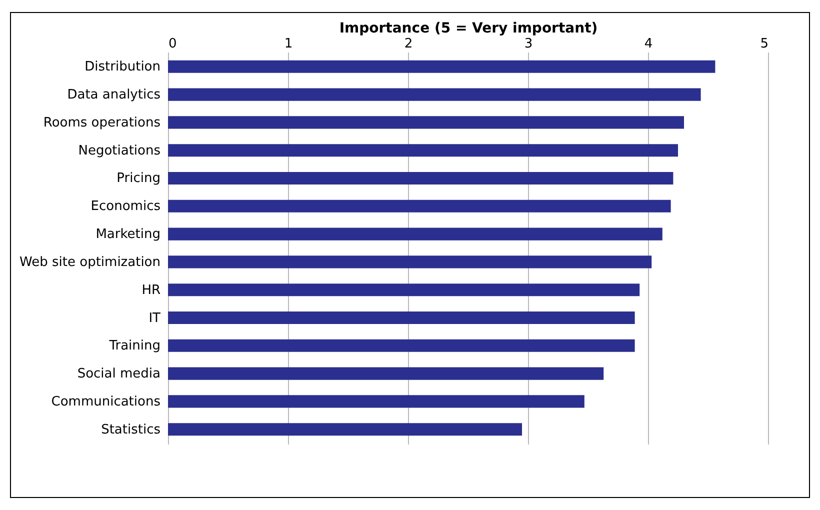 This screenshot has height=510, width=820. Describe the element at coordinates (114, 95) in the screenshot. I see `y-tick-label: Data analytics` at that location.